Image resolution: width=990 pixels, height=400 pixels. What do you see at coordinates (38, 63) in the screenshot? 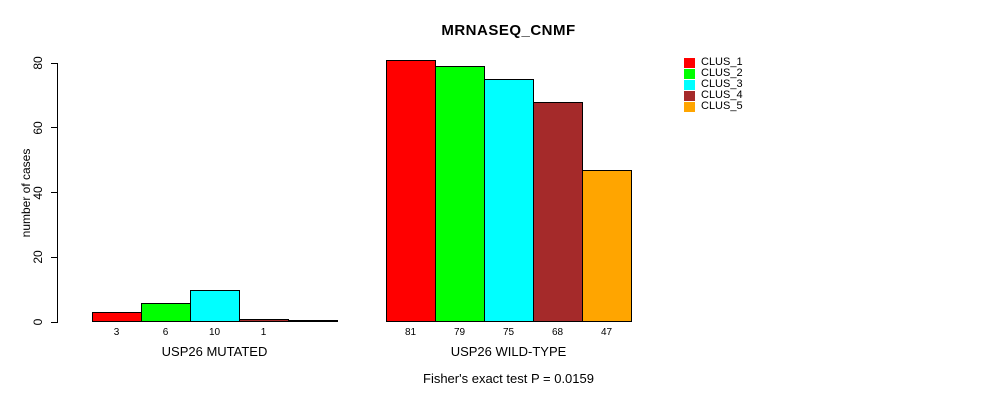
I see `y-tick-label-text: 80` at bounding box center [38, 63].